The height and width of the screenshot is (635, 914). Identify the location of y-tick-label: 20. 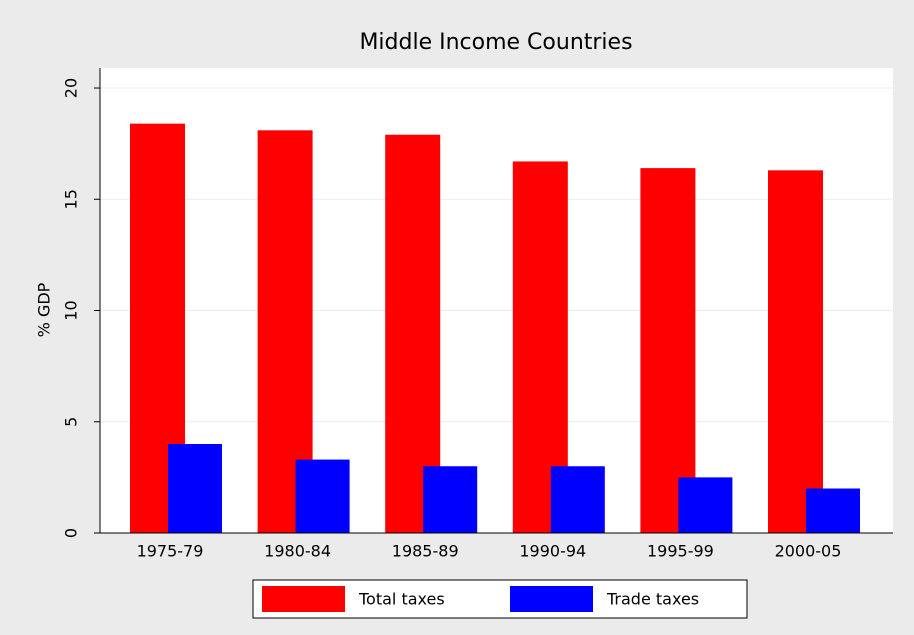
(71, 88).